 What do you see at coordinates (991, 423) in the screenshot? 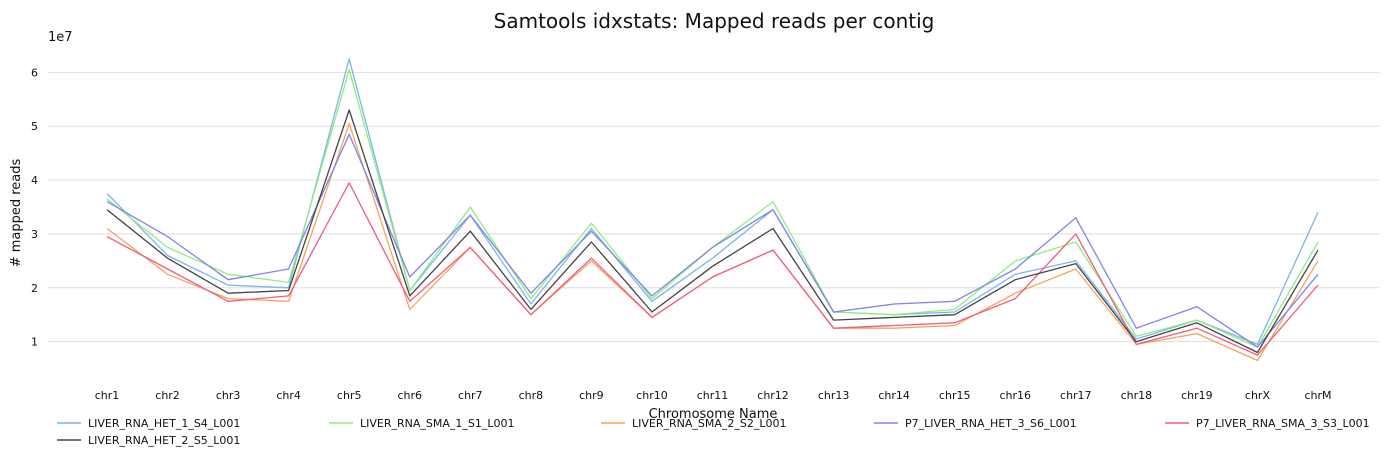
I see `legend-label: P7_LIVER_RNA_HET_3_S6_L001` at bounding box center [991, 423].